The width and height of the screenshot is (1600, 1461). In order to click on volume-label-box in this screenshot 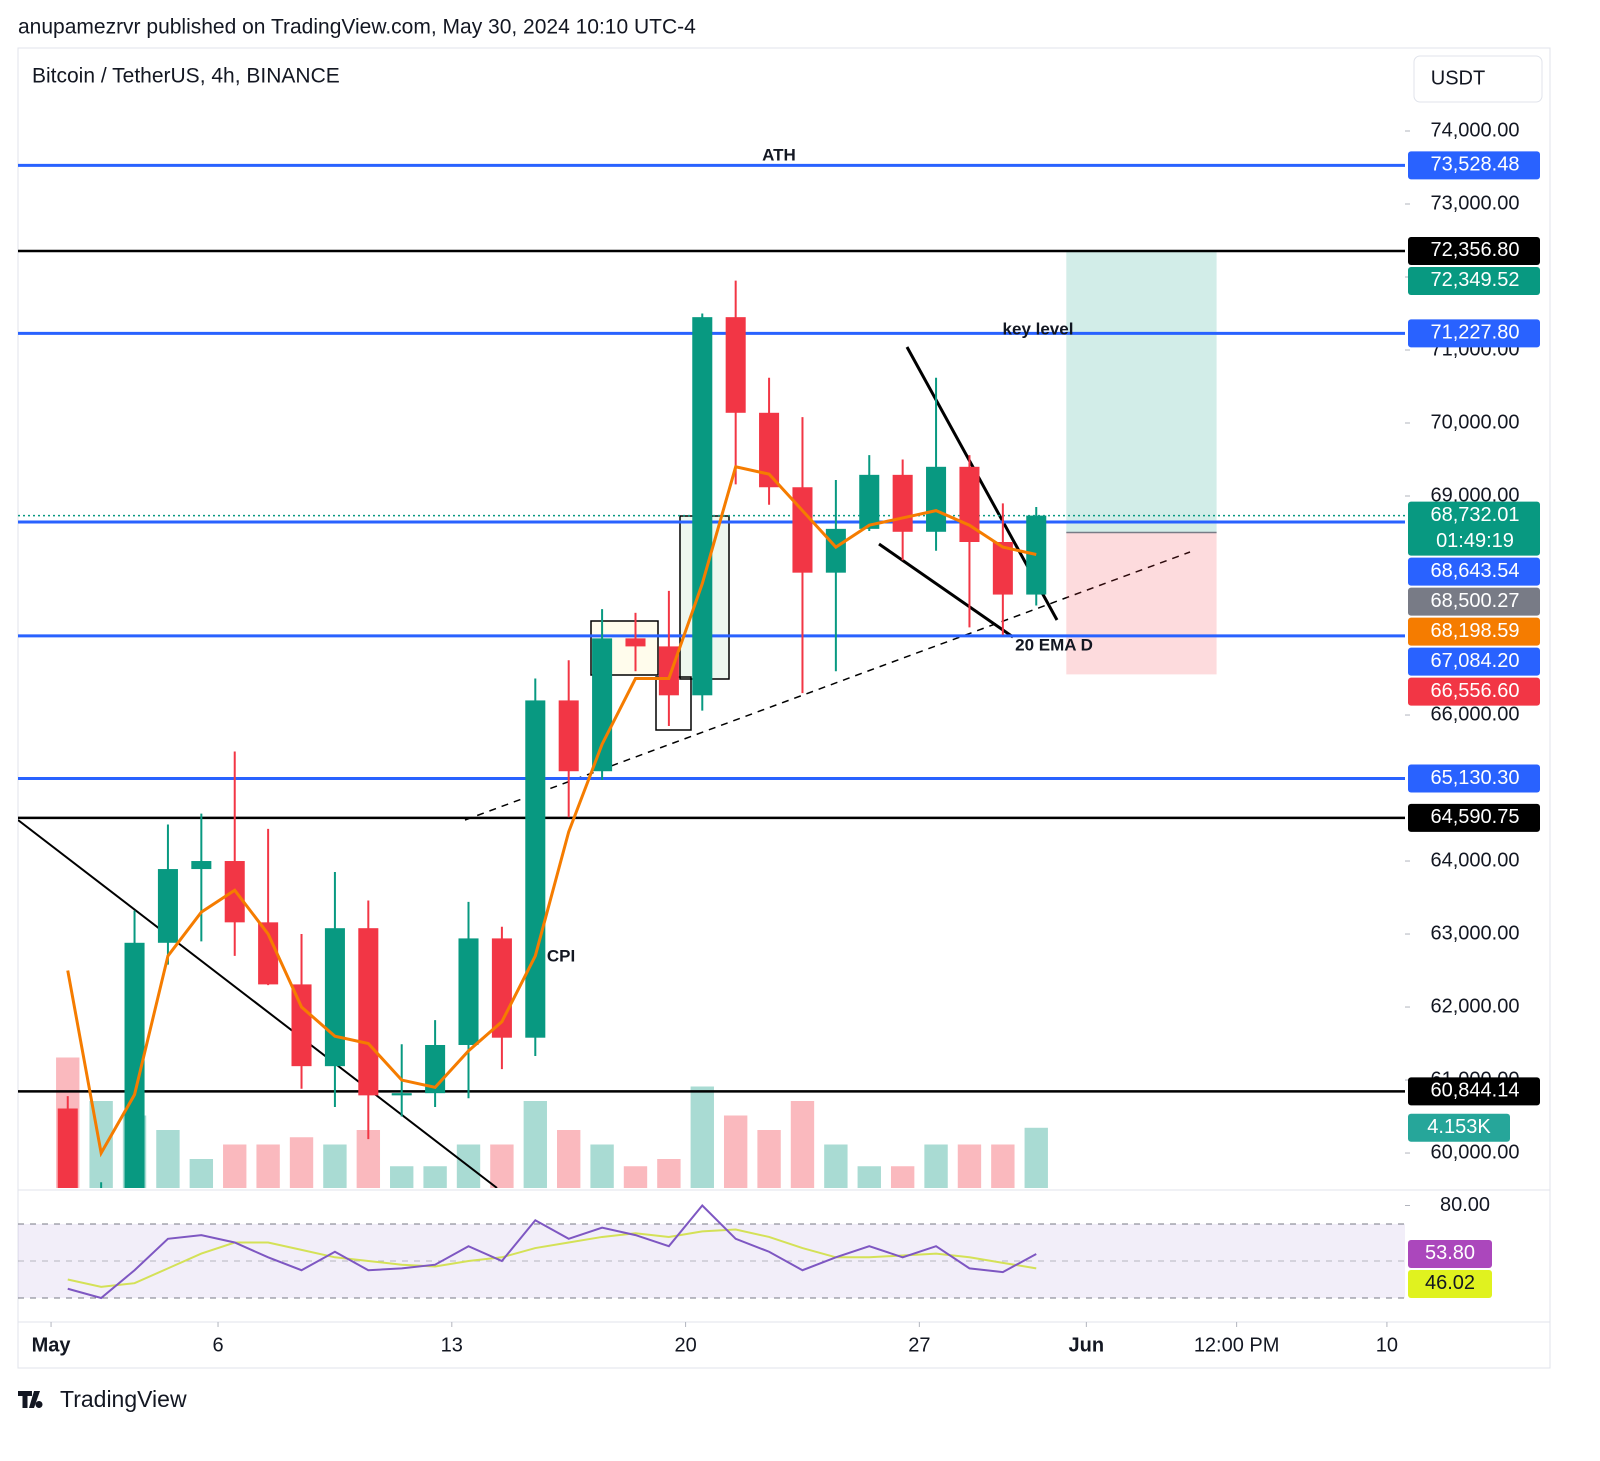, I will do `click(1459, 1127)`.